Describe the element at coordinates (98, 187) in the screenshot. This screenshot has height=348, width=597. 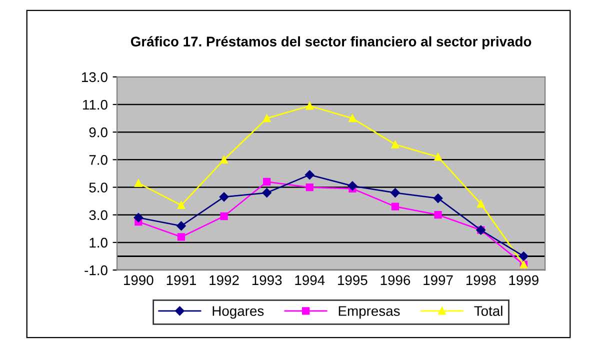
I see `y-tick-label: 5.0` at that location.